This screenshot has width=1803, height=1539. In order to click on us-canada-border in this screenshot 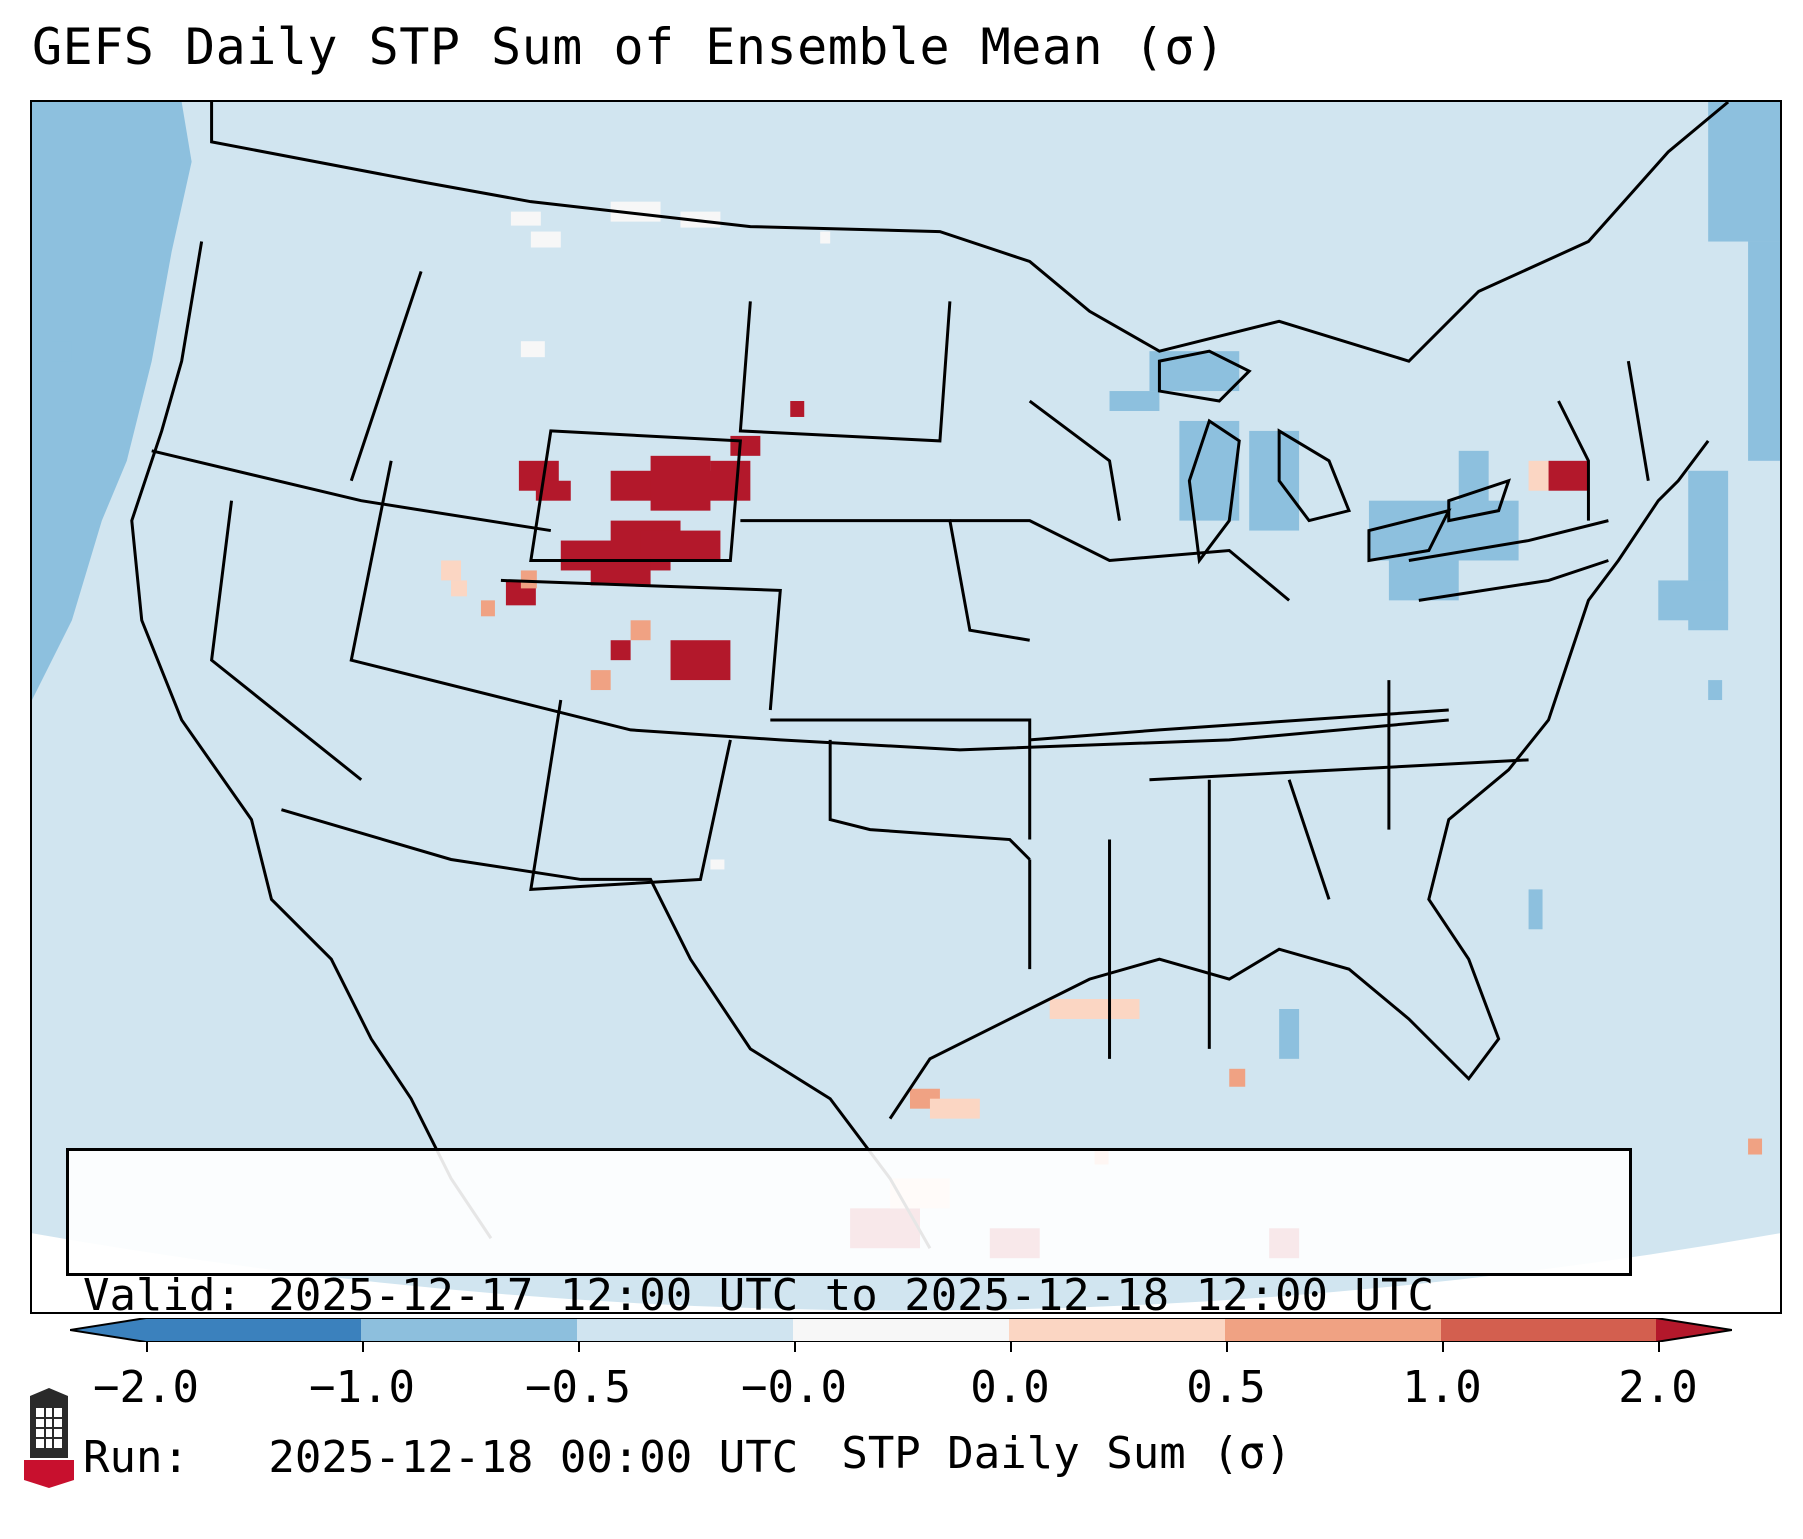, I will do `click(970, 232)`.